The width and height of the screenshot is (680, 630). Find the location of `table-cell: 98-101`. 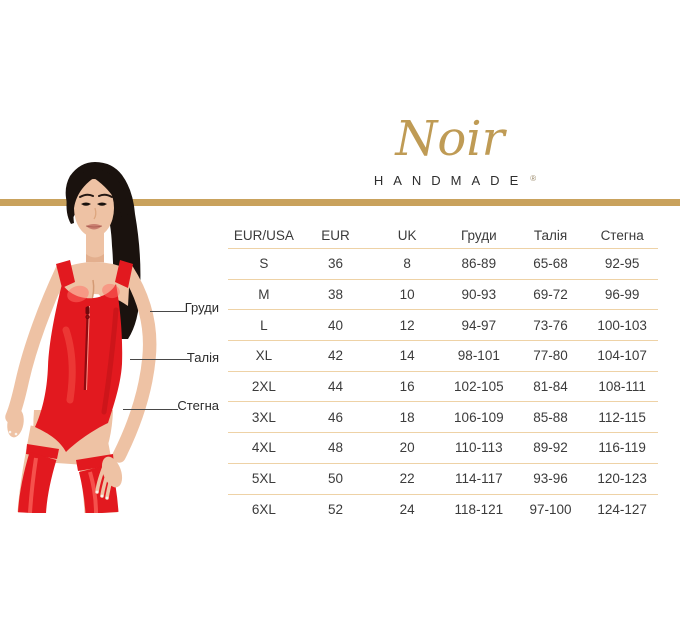

table-cell: 98-101 is located at coordinates (478, 356).